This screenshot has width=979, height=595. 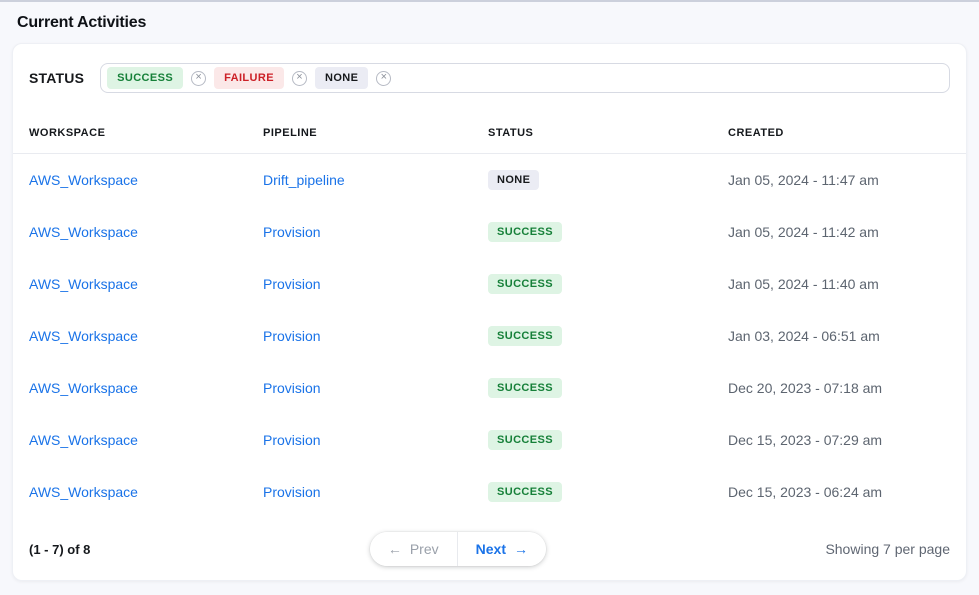 I want to click on prev-page-button: ← Prev, so click(x=413, y=549).